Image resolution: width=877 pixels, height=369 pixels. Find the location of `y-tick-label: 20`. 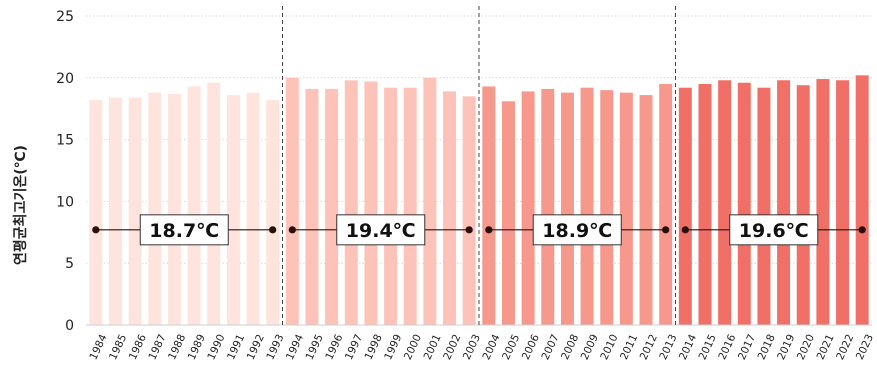

y-tick-label: 20 is located at coordinates (65, 79).